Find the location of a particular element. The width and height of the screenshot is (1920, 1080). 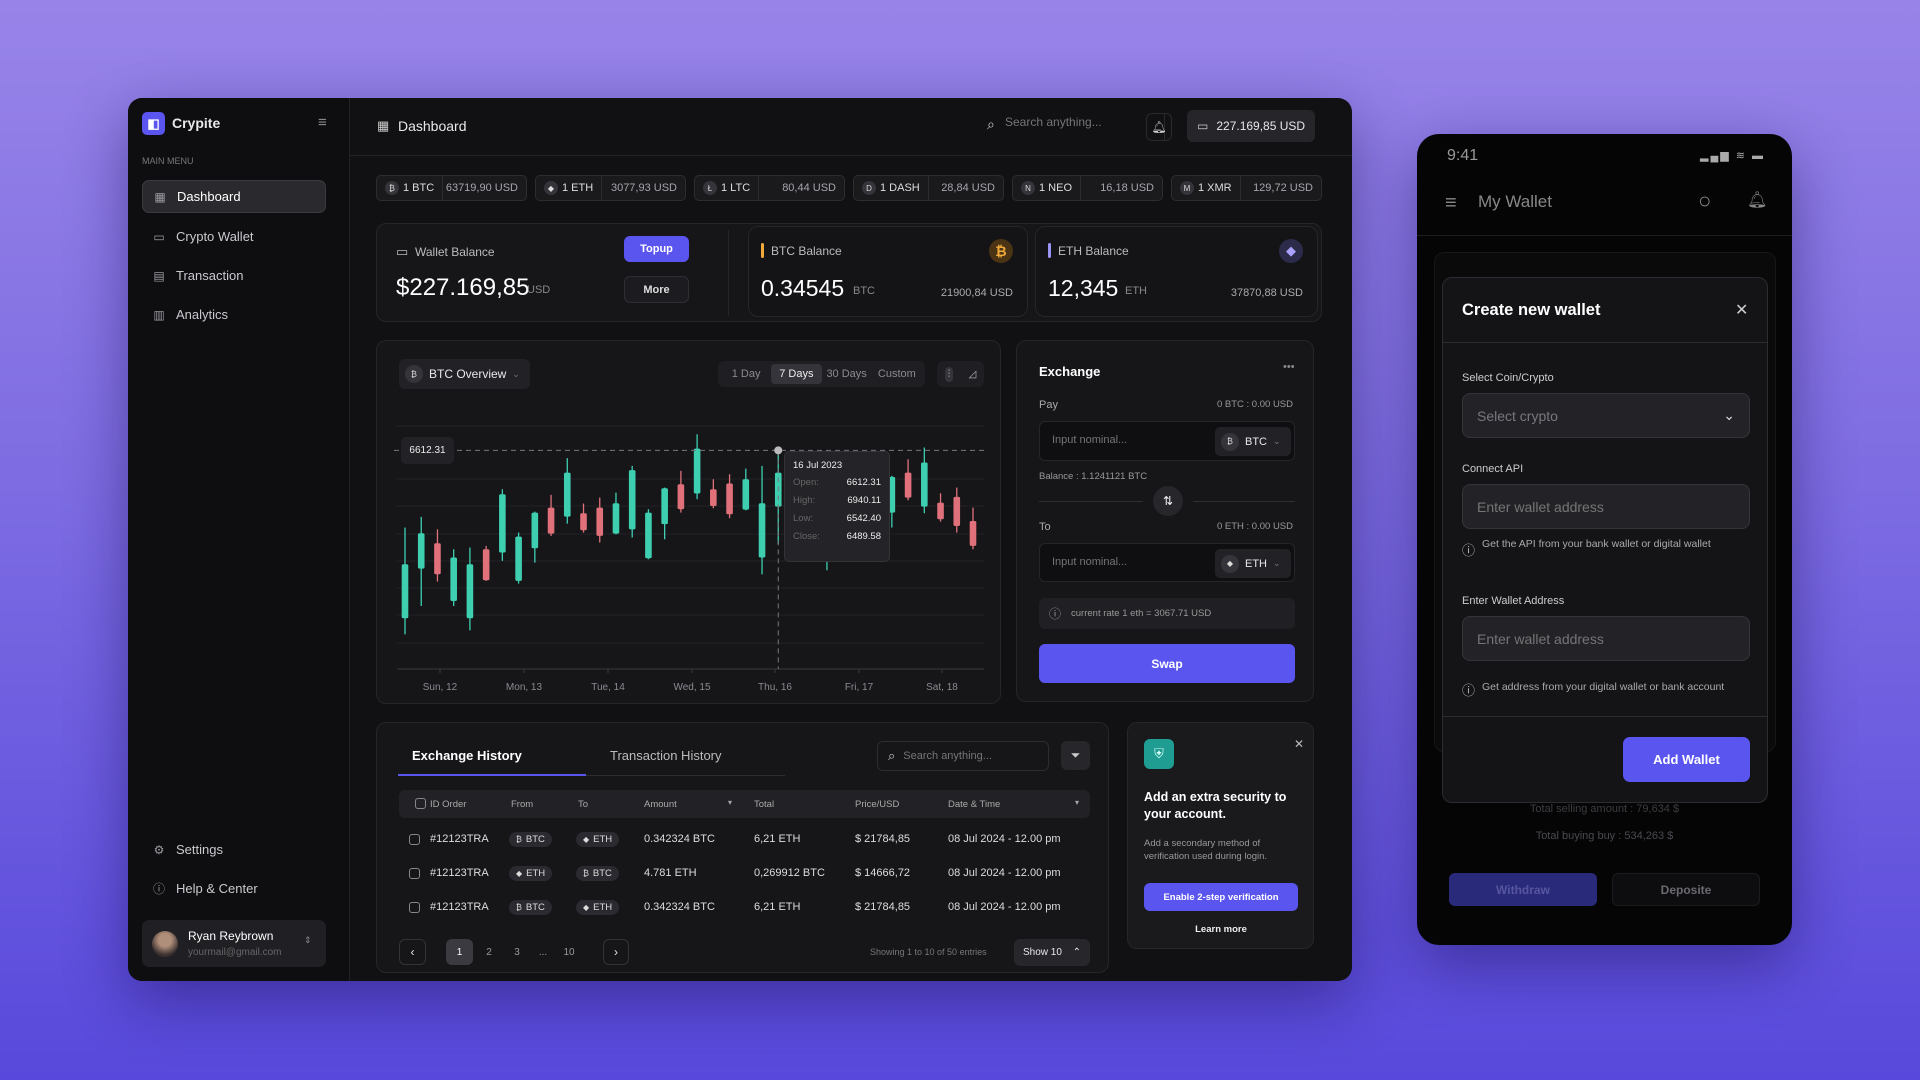

deposit-button: Deposite is located at coordinates (1686, 889).